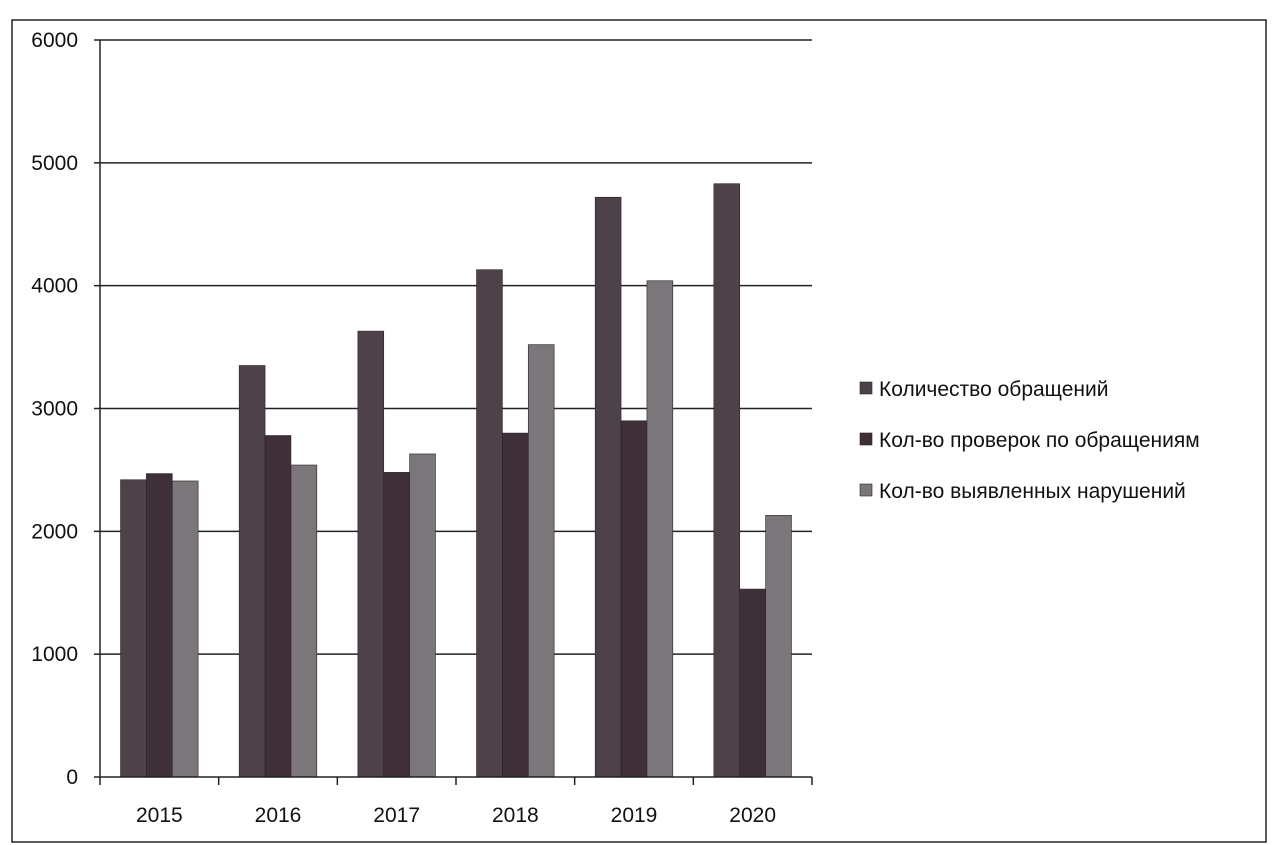  Describe the element at coordinates (634, 815) in the screenshot. I see `x-tick-label: 2019` at that location.